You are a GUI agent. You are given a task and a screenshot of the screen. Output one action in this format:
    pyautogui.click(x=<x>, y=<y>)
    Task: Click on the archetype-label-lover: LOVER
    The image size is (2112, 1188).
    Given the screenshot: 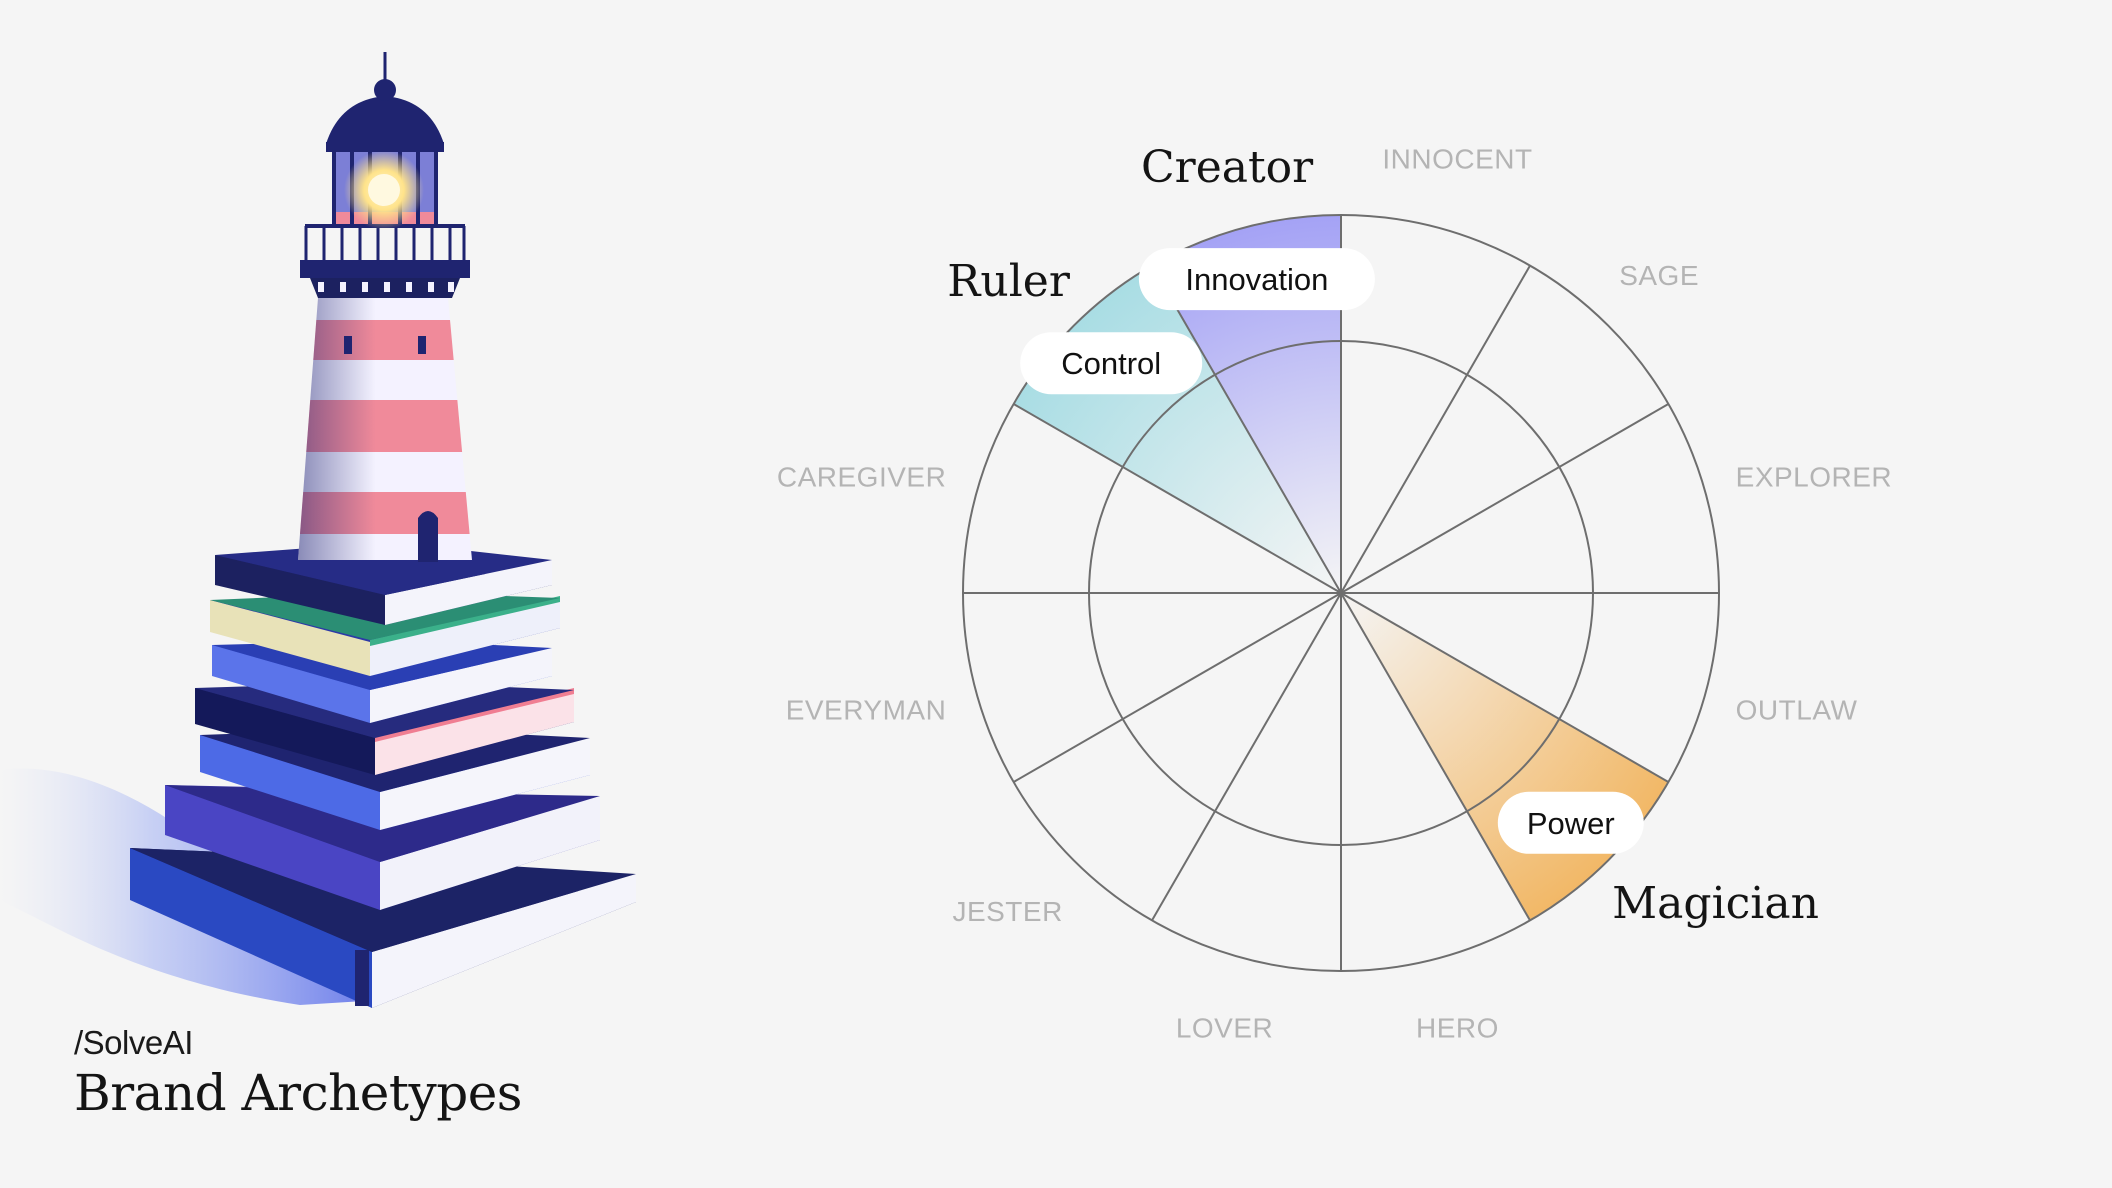 What is the action you would take?
    pyautogui.click(x=1224, y=1028)
    